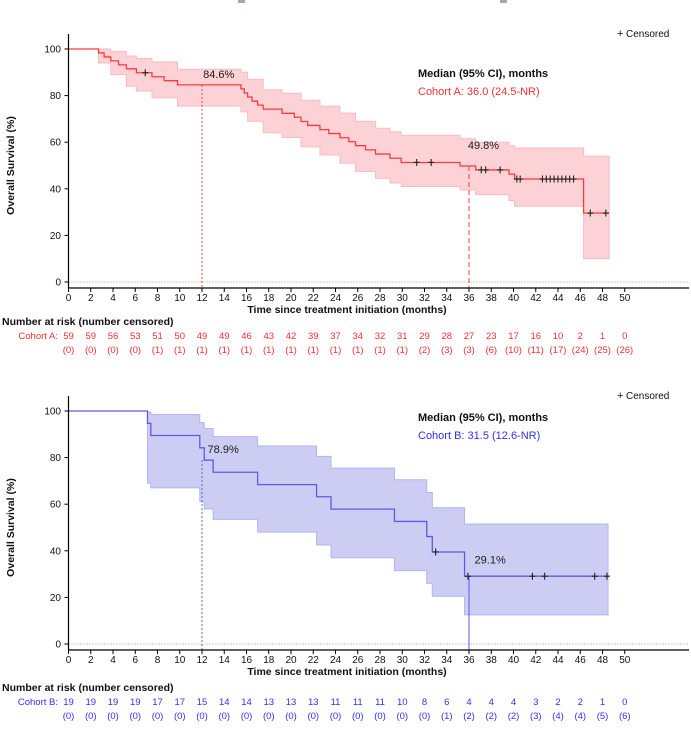 The width and height of the screenshot is (691, 736). Describe the element at coordinates (180, 660) in the screenshot. I see `x-tick-label: 10` at that location.